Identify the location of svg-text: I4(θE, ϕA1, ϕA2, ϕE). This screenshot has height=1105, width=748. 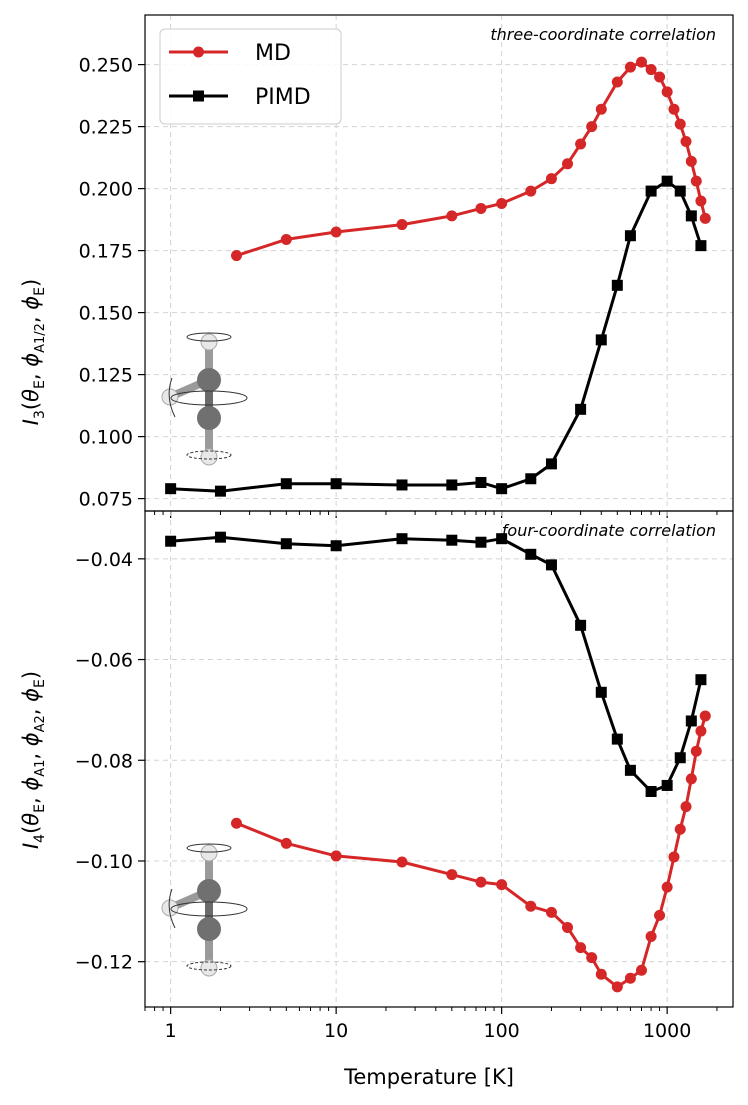
(33, 760).